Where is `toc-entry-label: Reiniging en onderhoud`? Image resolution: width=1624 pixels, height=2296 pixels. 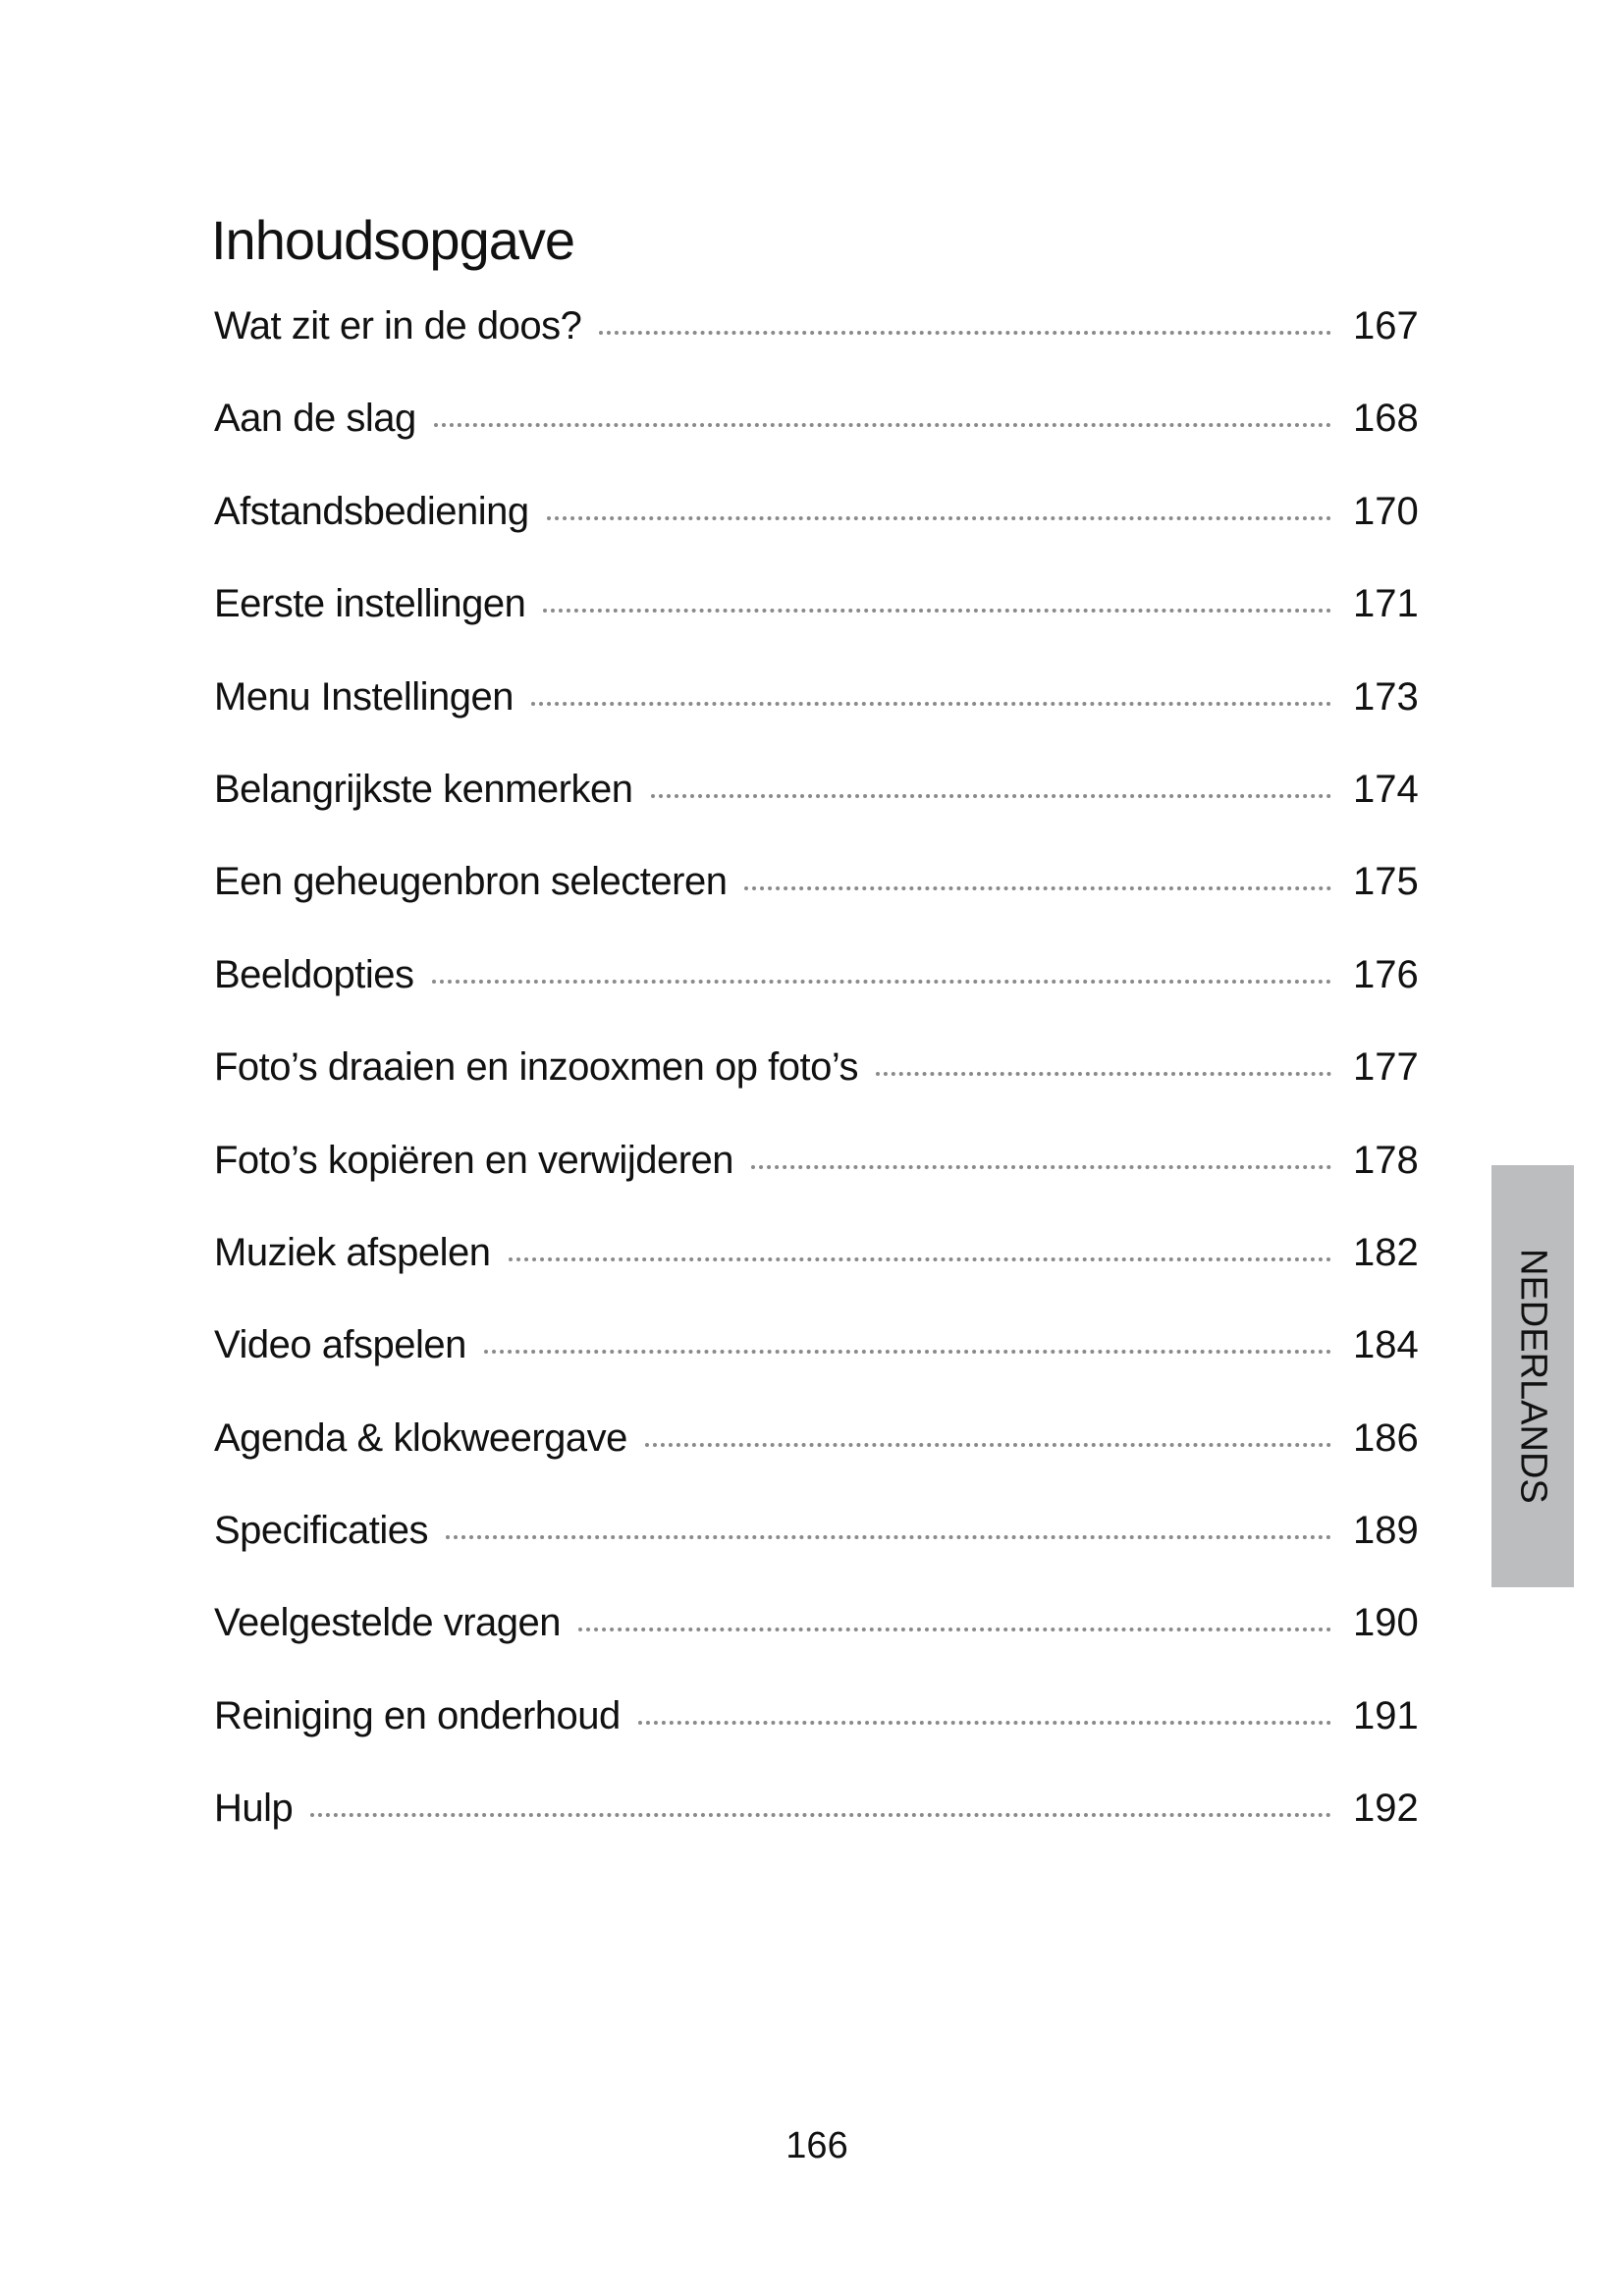 toc-entry-label: Reiniging en onderhoud is located at coordinates (417, 1715).